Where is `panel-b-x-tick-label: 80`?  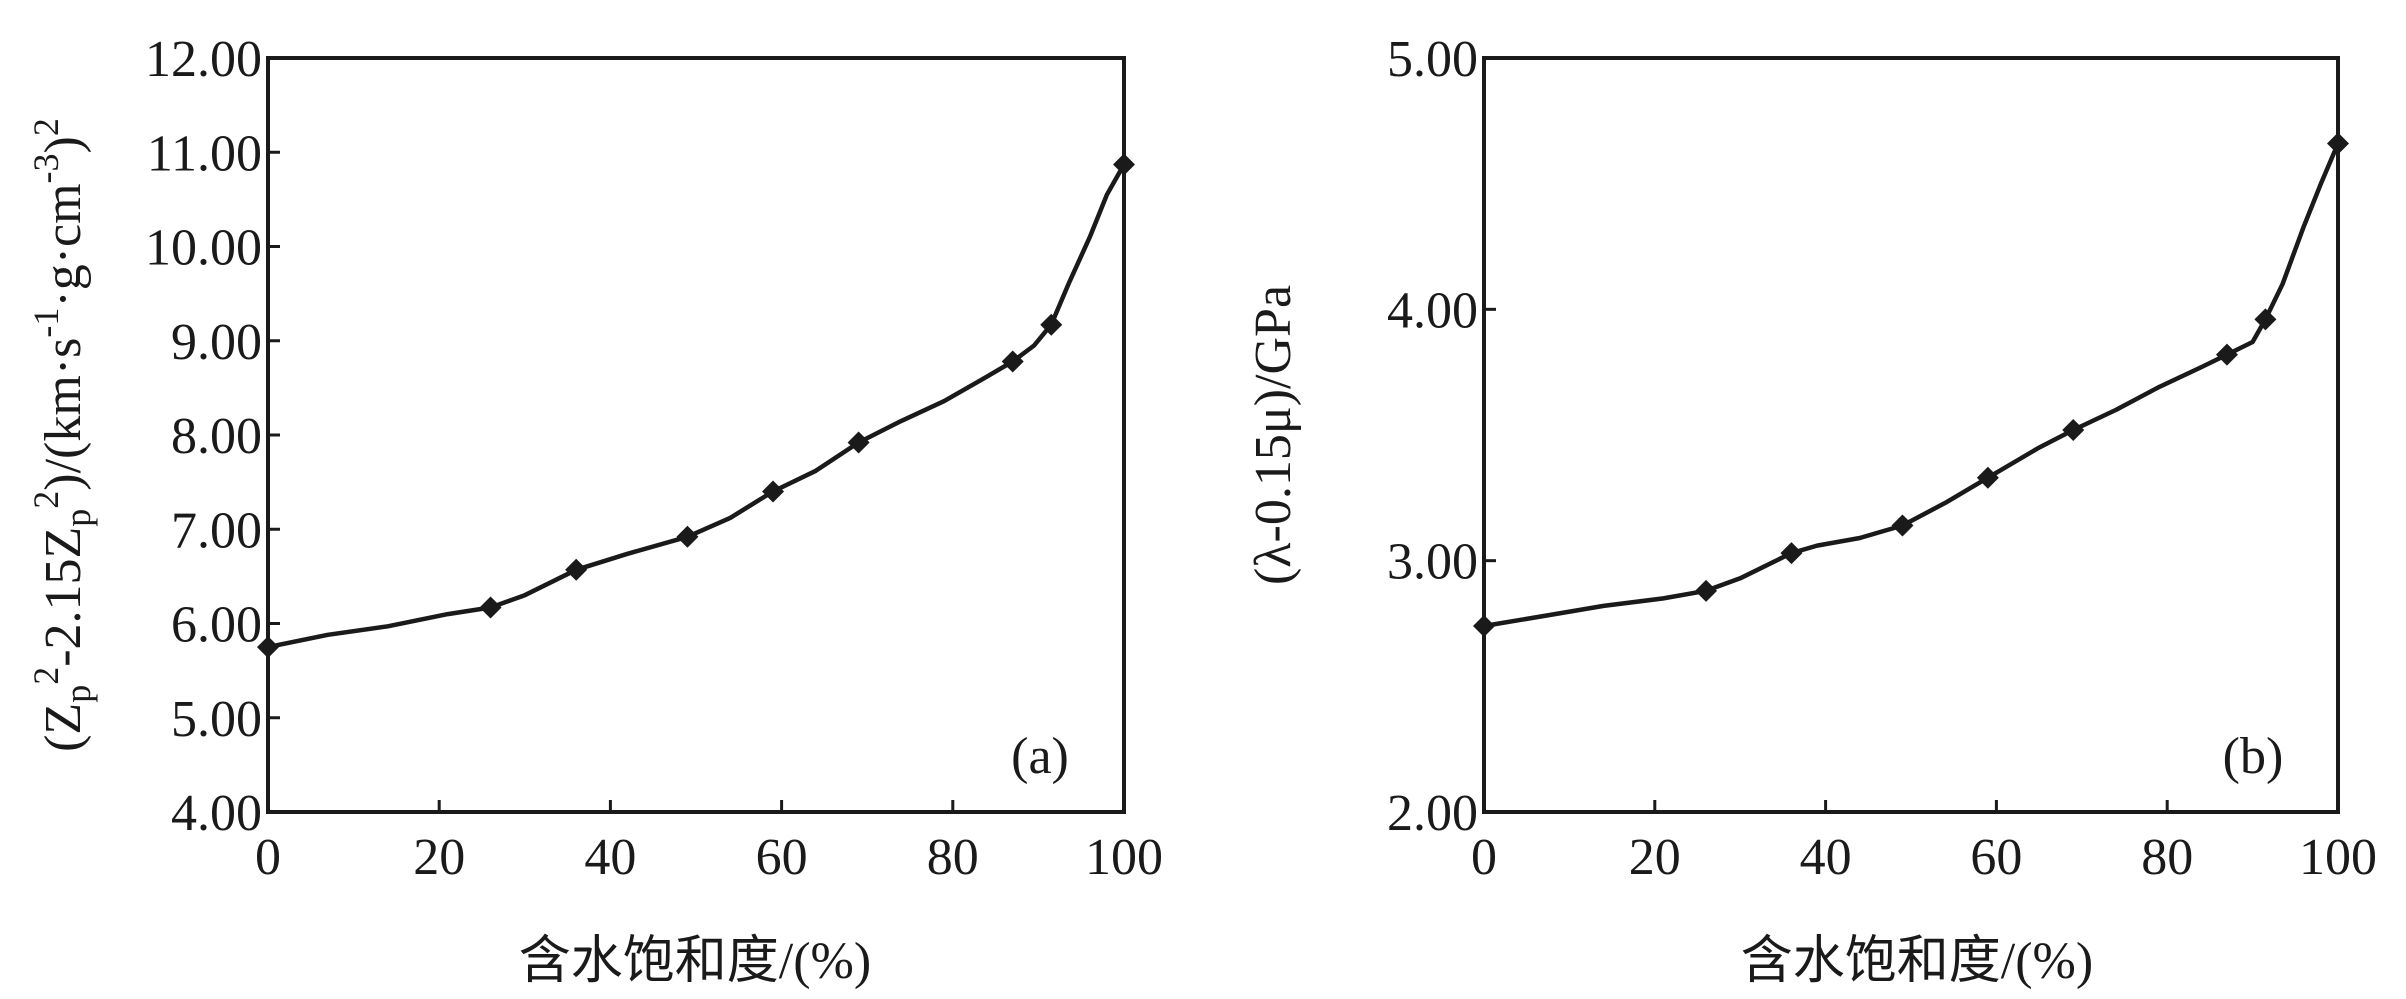
panel-b-x-tick-label: 80 is located at coordinates (2167, 857).